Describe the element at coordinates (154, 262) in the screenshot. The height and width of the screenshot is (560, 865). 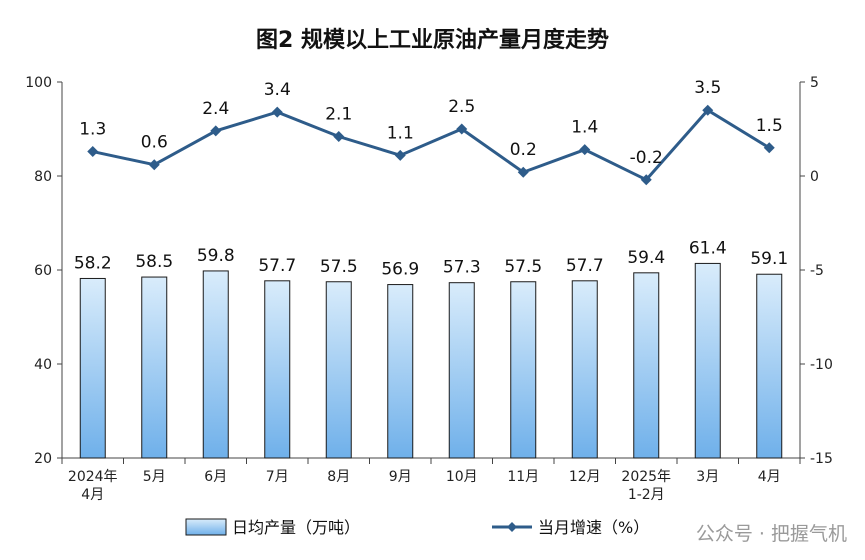
I see `bar-value-label: 58.5` at that location.